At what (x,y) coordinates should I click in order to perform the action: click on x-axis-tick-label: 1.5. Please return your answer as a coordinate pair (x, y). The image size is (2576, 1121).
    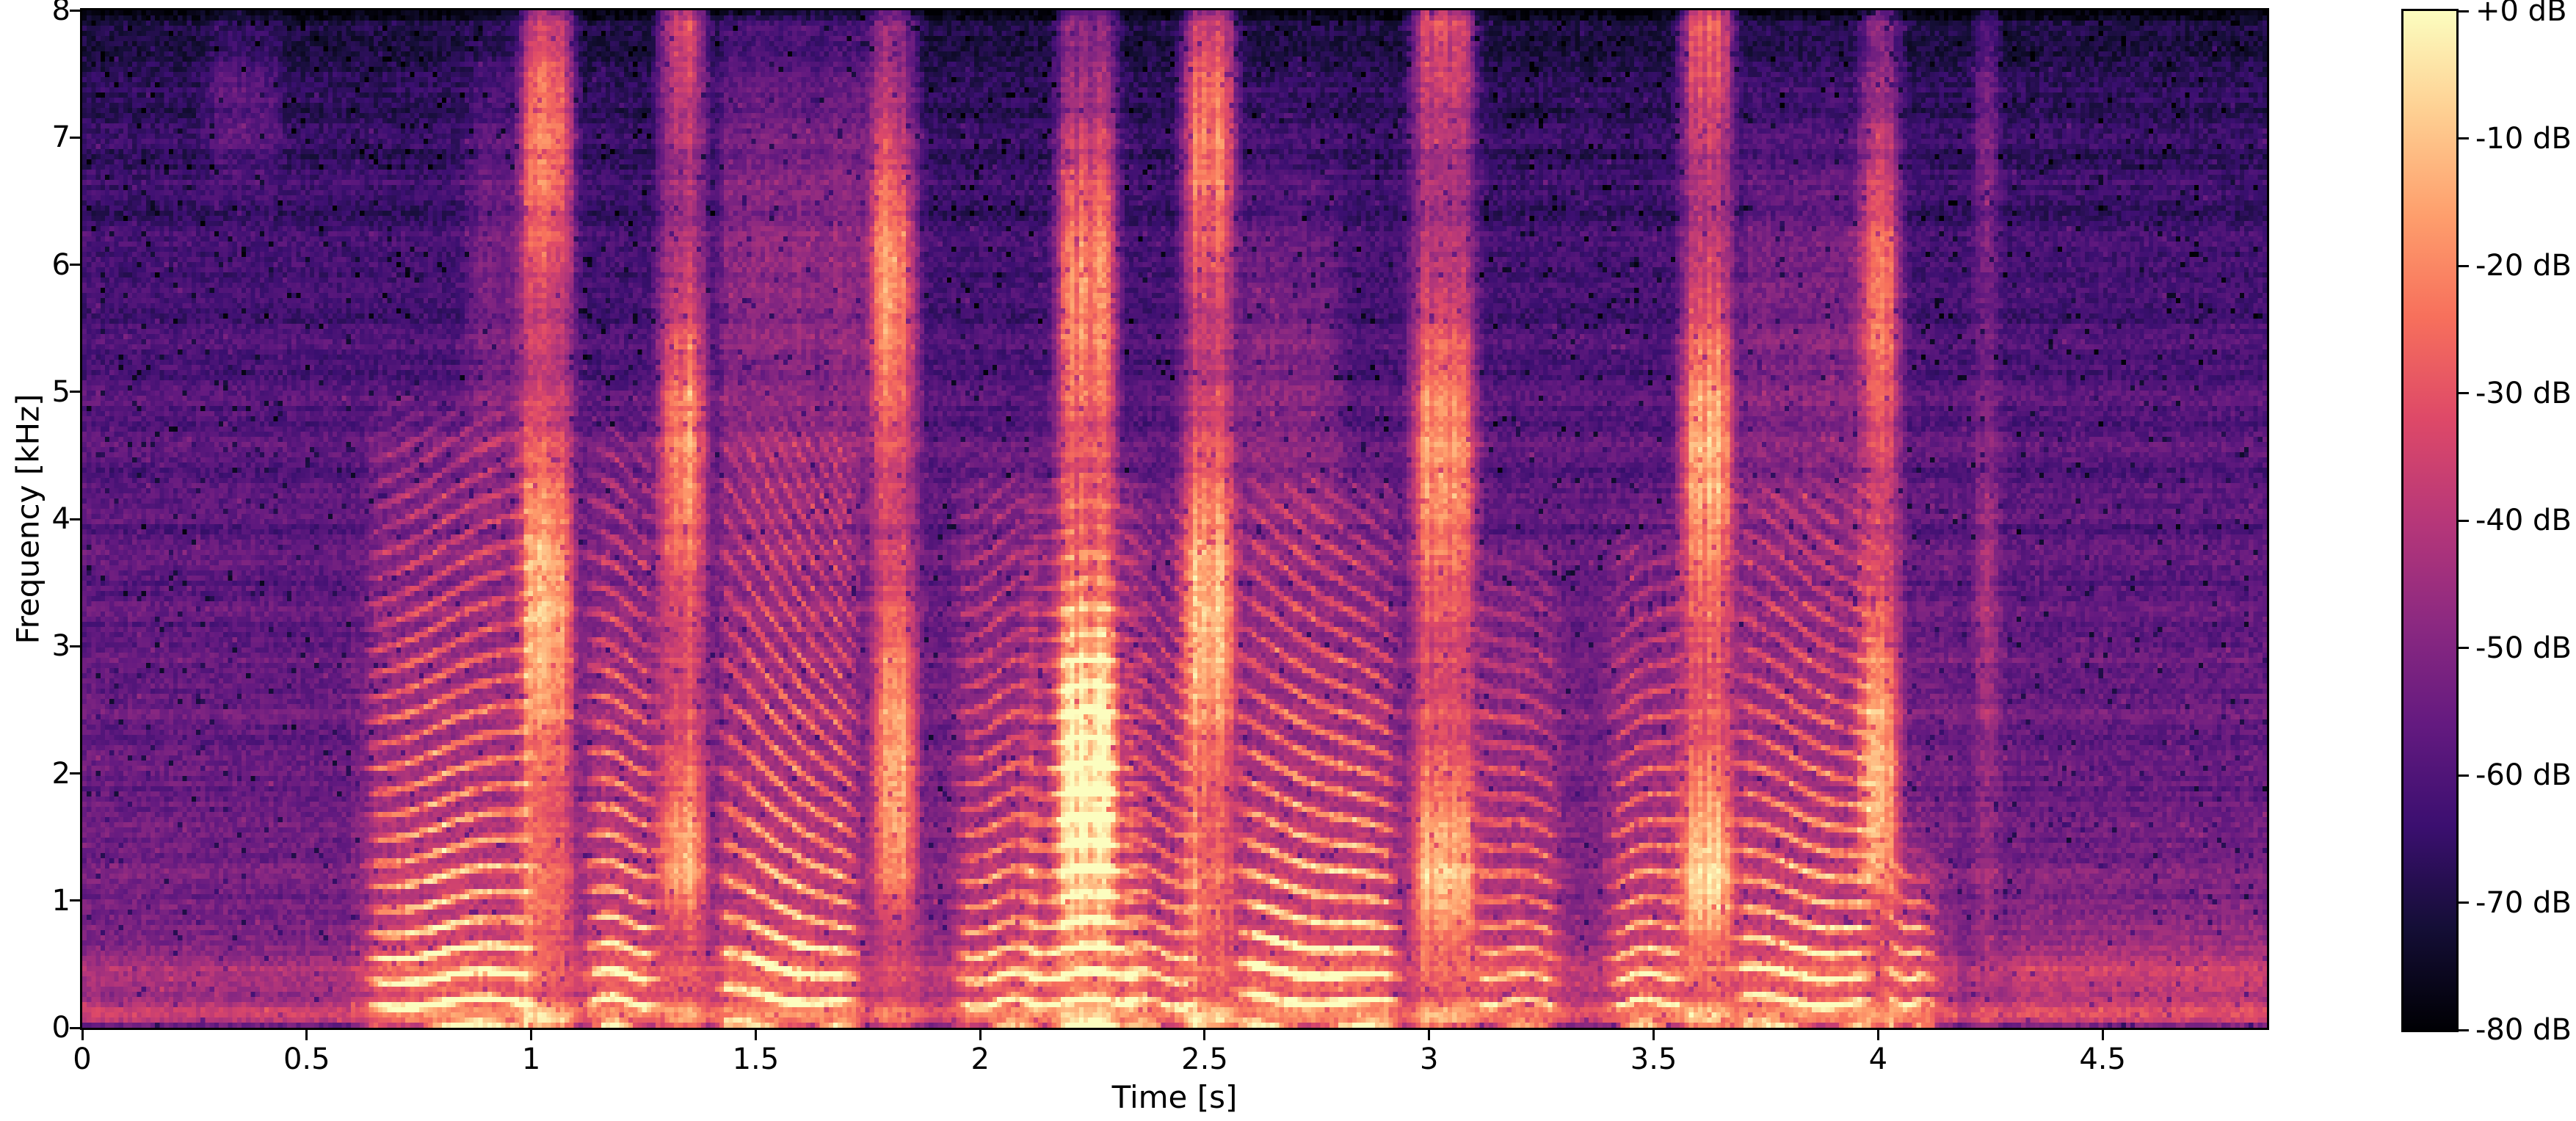
    Looking at the image, I should click on (756, 1059).